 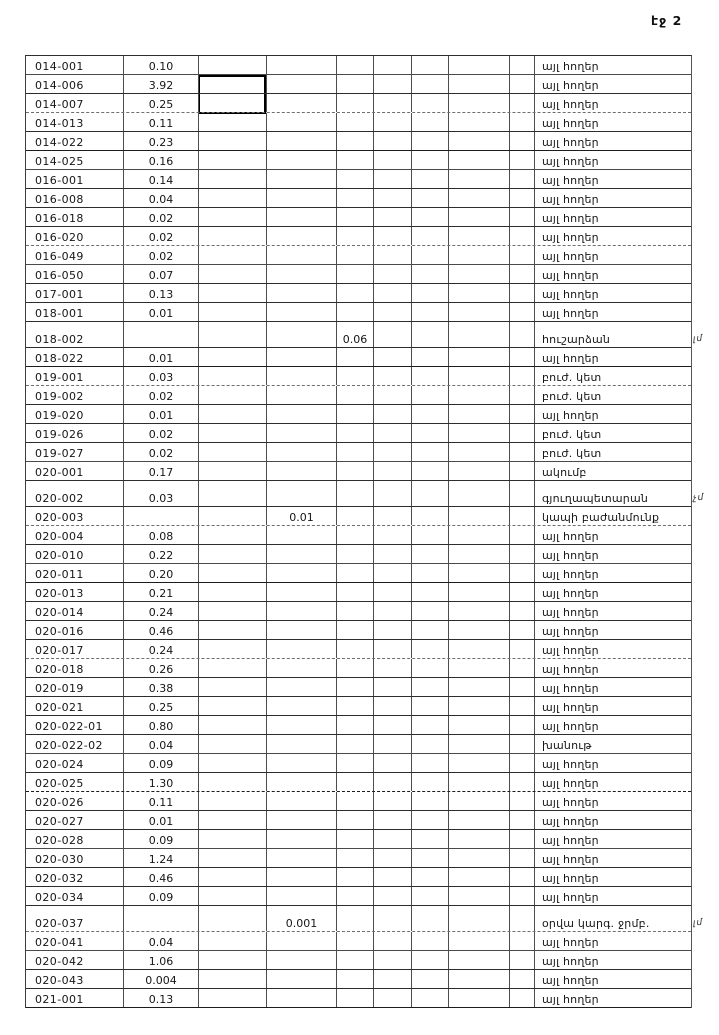 What do you see at coordinates (59, 536) in the screenshot?
I see `parcel-code-cell: 020-004` at bounding box center [59, 536].